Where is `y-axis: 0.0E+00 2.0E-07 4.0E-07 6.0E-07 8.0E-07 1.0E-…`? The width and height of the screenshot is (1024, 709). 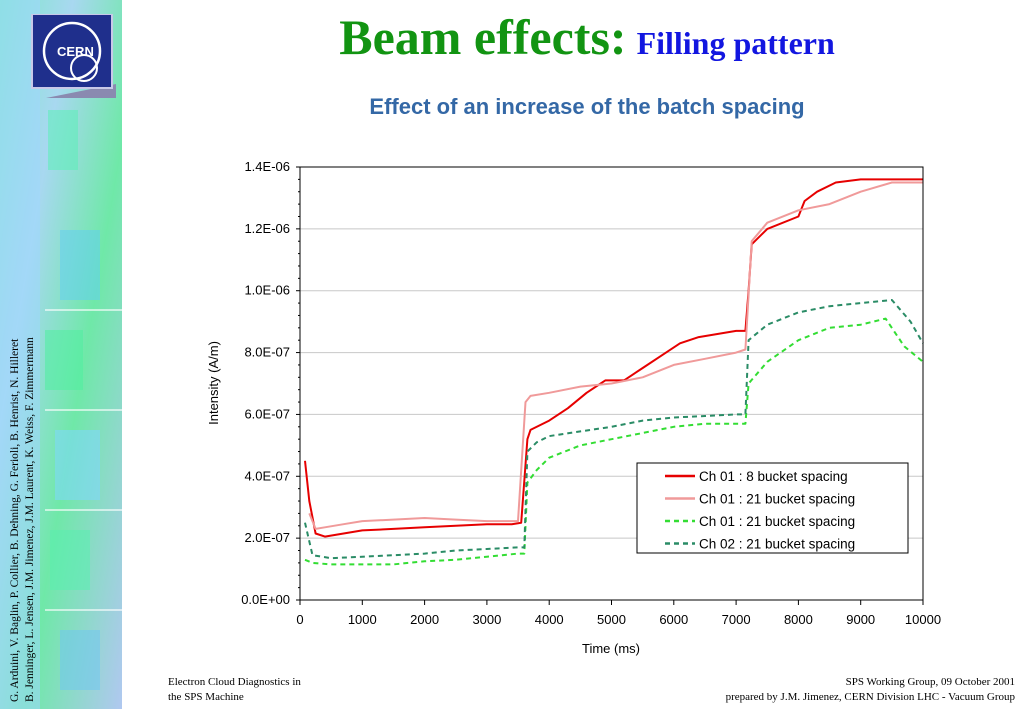
y-axis: 0.0E+00 2.0E-07 4.0E-07 6.0E-07 8.0E-07 1.0E-… is located at coordinates (270, 383).